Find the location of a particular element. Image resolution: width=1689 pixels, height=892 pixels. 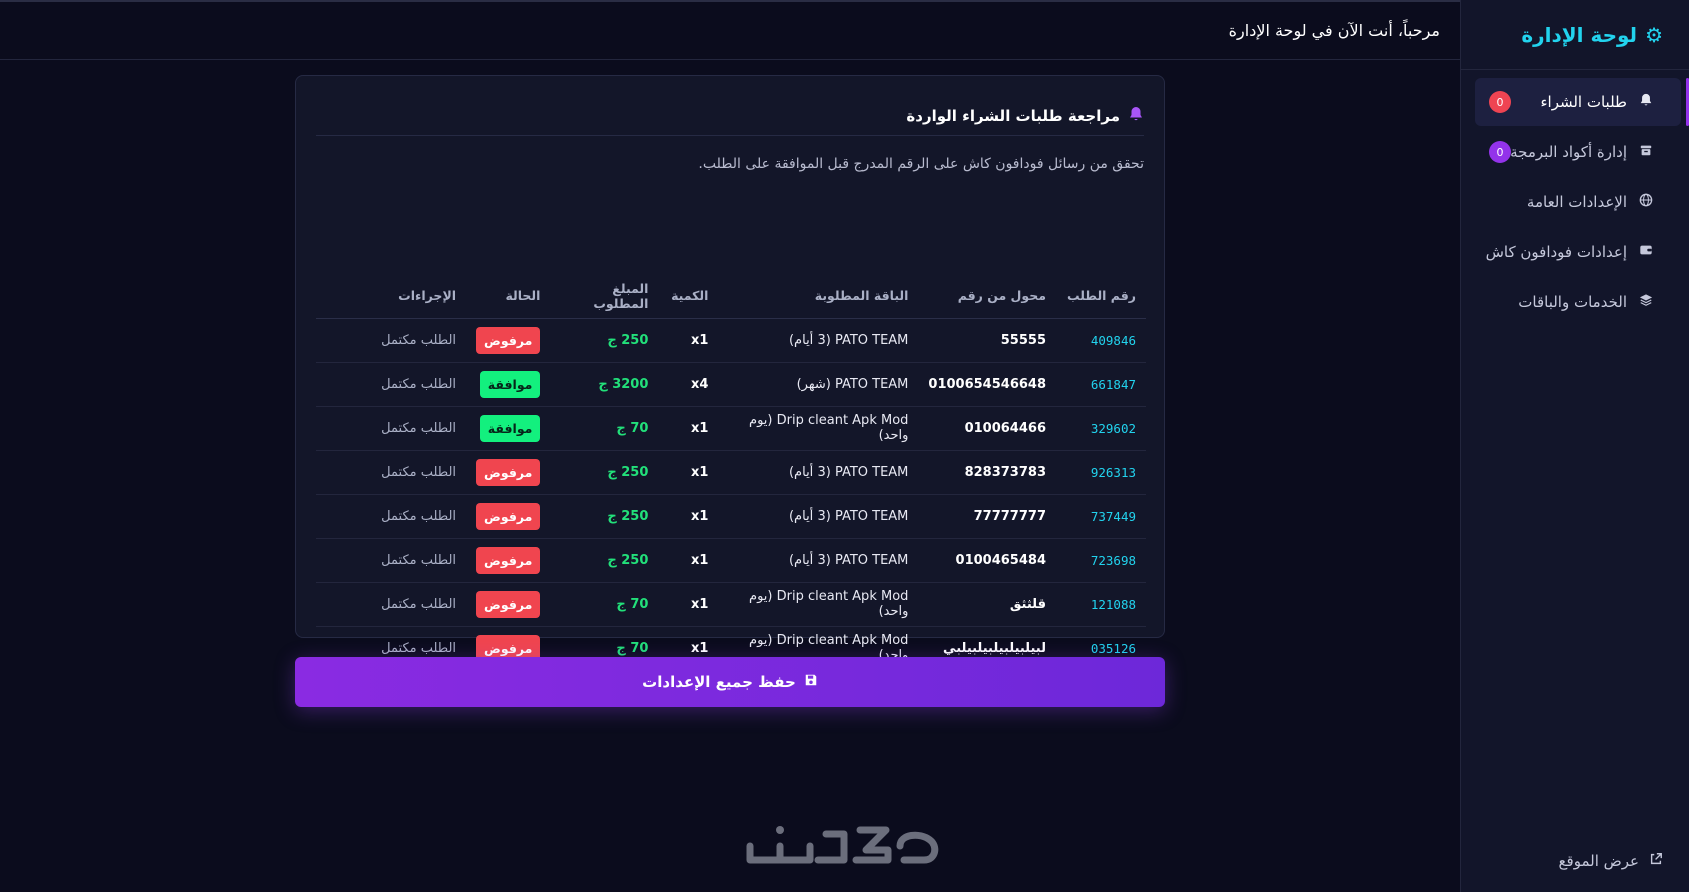

order-id: 723698 is located at coordinates (1101, 560).